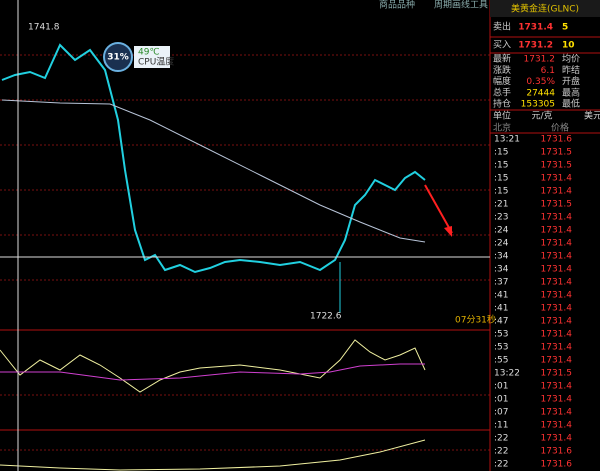  What do you see at coordinates (44, 28) in the screenshot?
I see `high-label: 1741.8` at bounding box center [44, 28].